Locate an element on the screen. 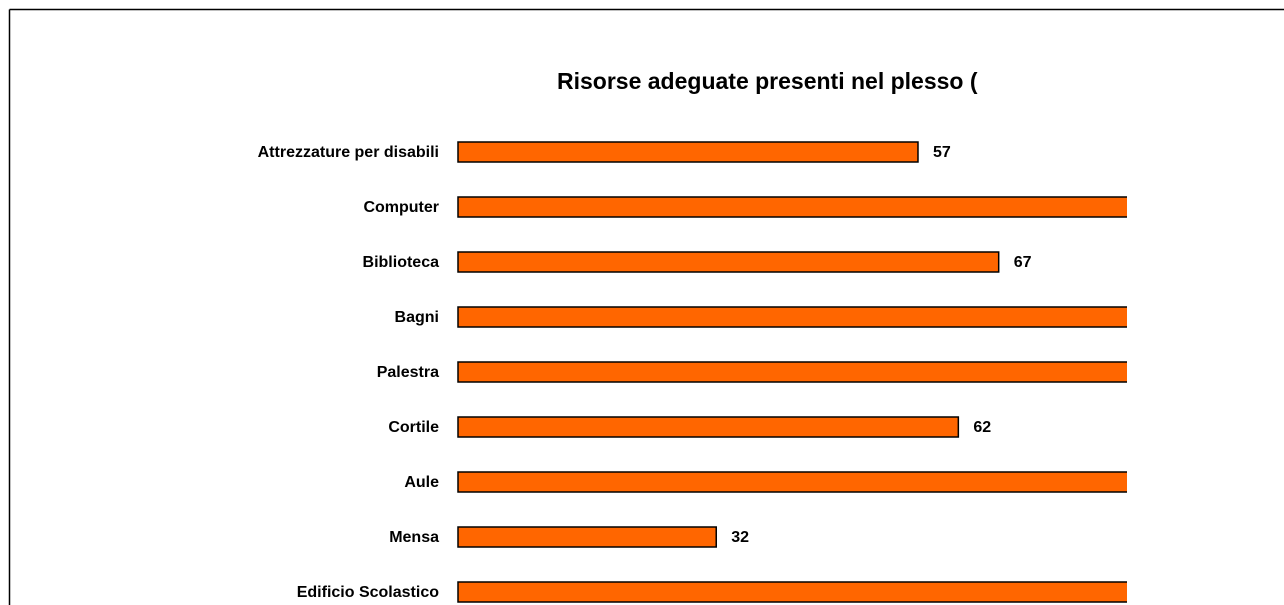  value-label: 95 is located at coordinates (1249, 482).